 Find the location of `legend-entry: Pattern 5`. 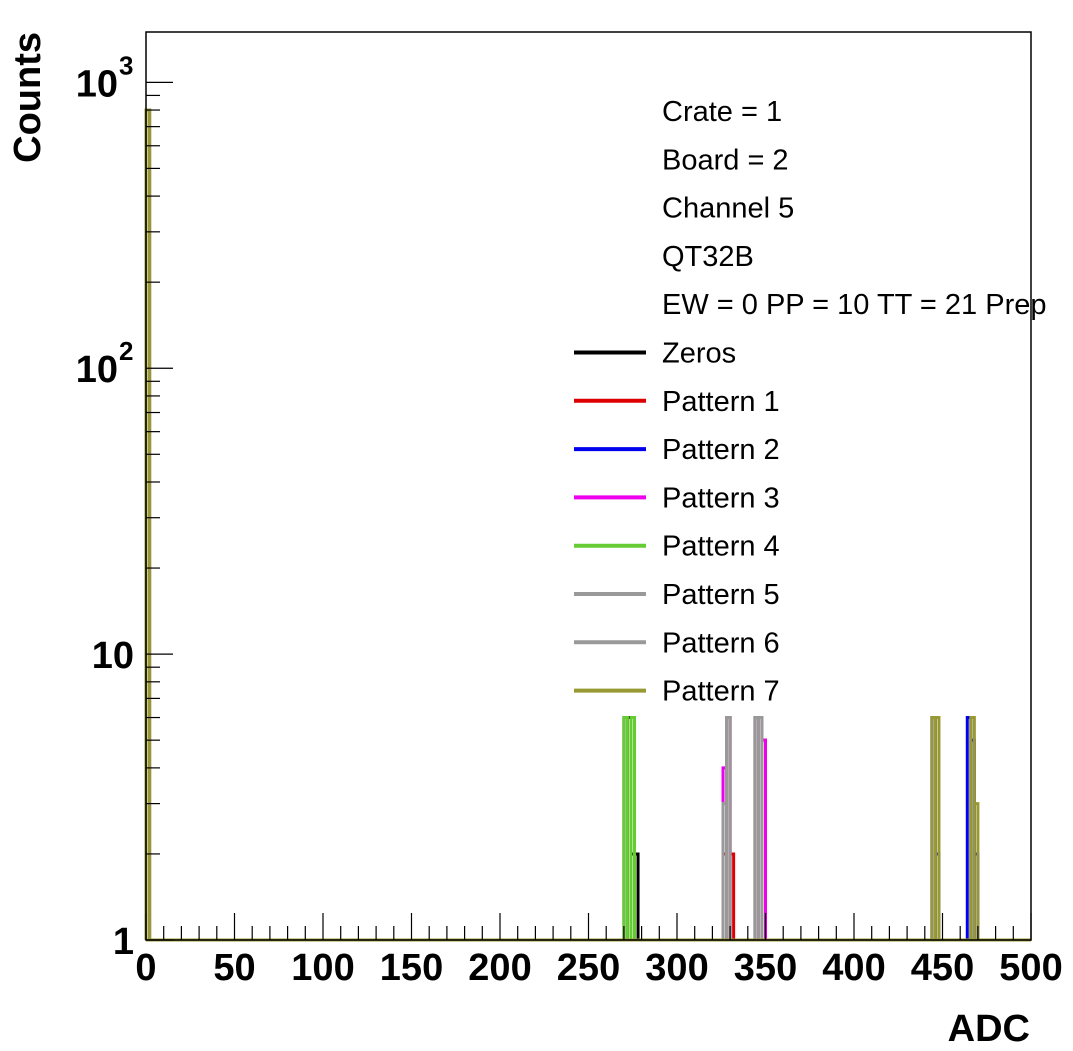

legend-entry: Pattern 5 is located at coordinates (677, 595).